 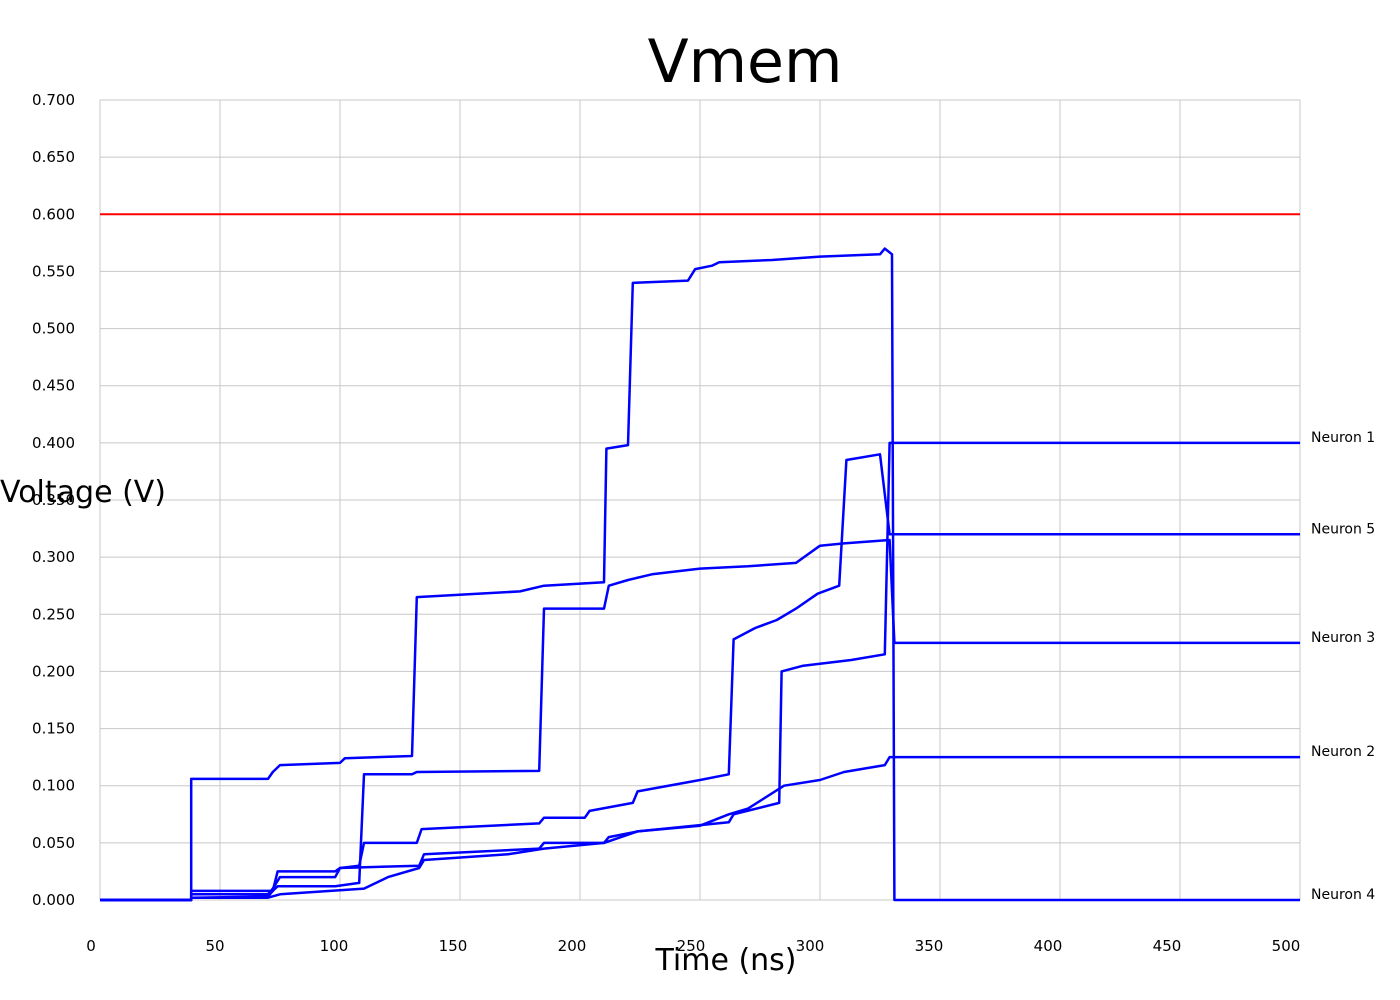 What do you see at coordinates (725, 960) in the screenshot?
I see `x-axis-label: Time (ns)` at bounding box center [725, 960].